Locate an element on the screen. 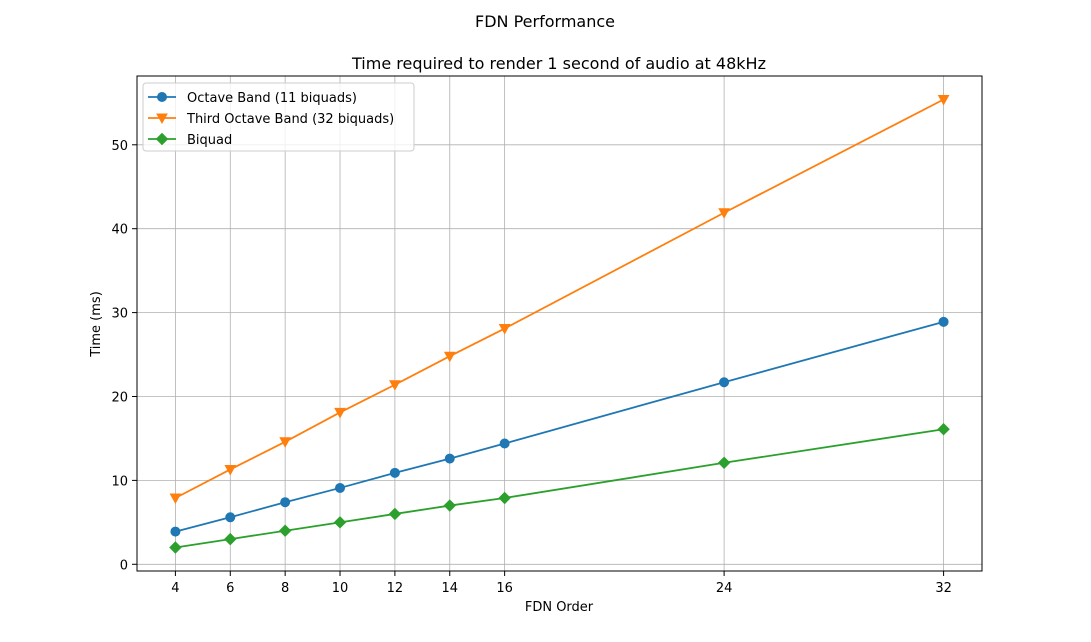 This screenshot has width=1091, height=642. legend-label: Octave Band (11 biquads) is located at coordinates (272, 98).